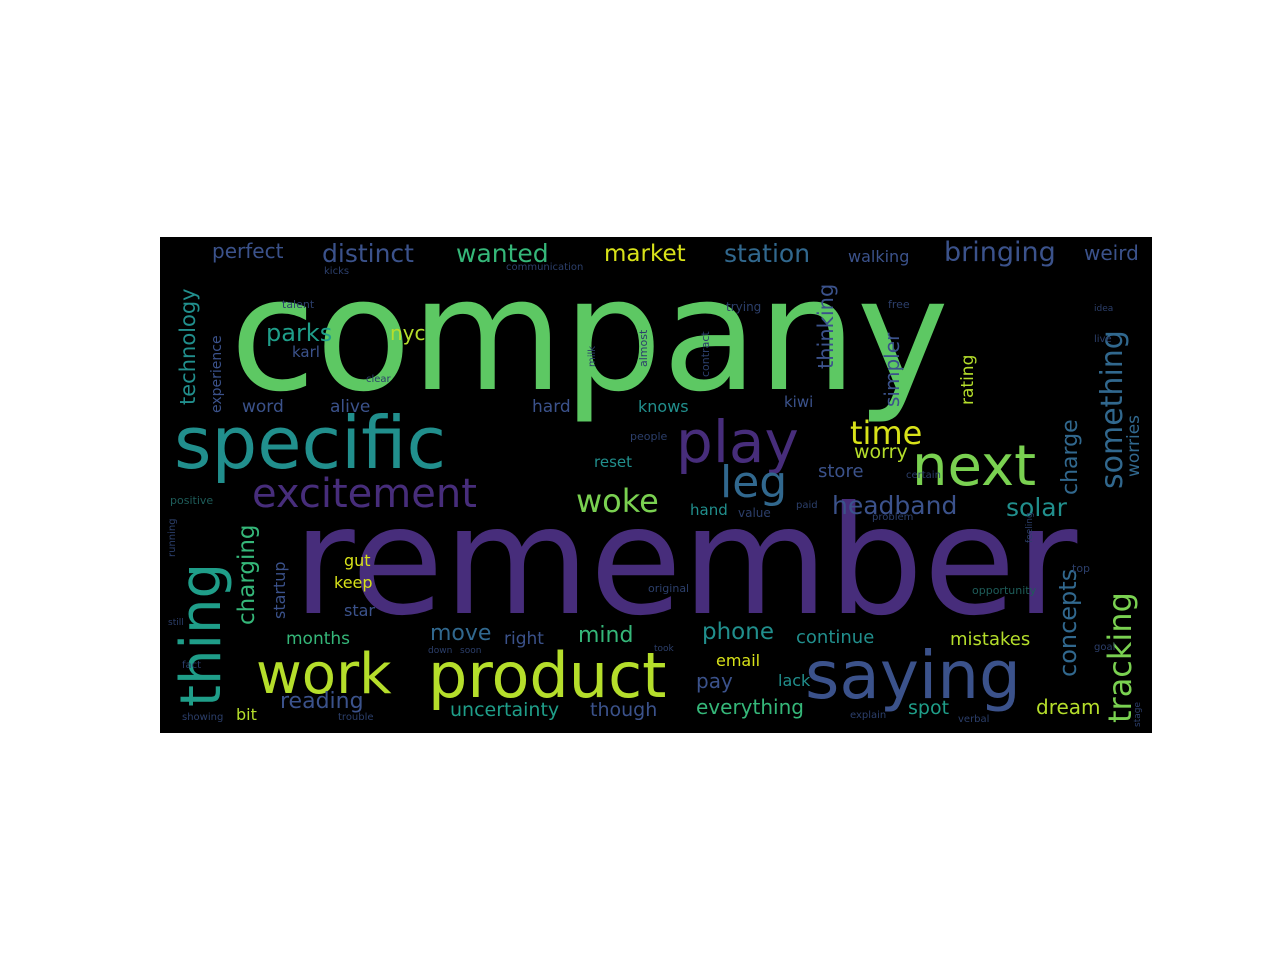 This screenshot has height=960, width=1280. Describe the element at coordinates (705, 354) in the screenshot. I see `word-contract: contract` at that location.